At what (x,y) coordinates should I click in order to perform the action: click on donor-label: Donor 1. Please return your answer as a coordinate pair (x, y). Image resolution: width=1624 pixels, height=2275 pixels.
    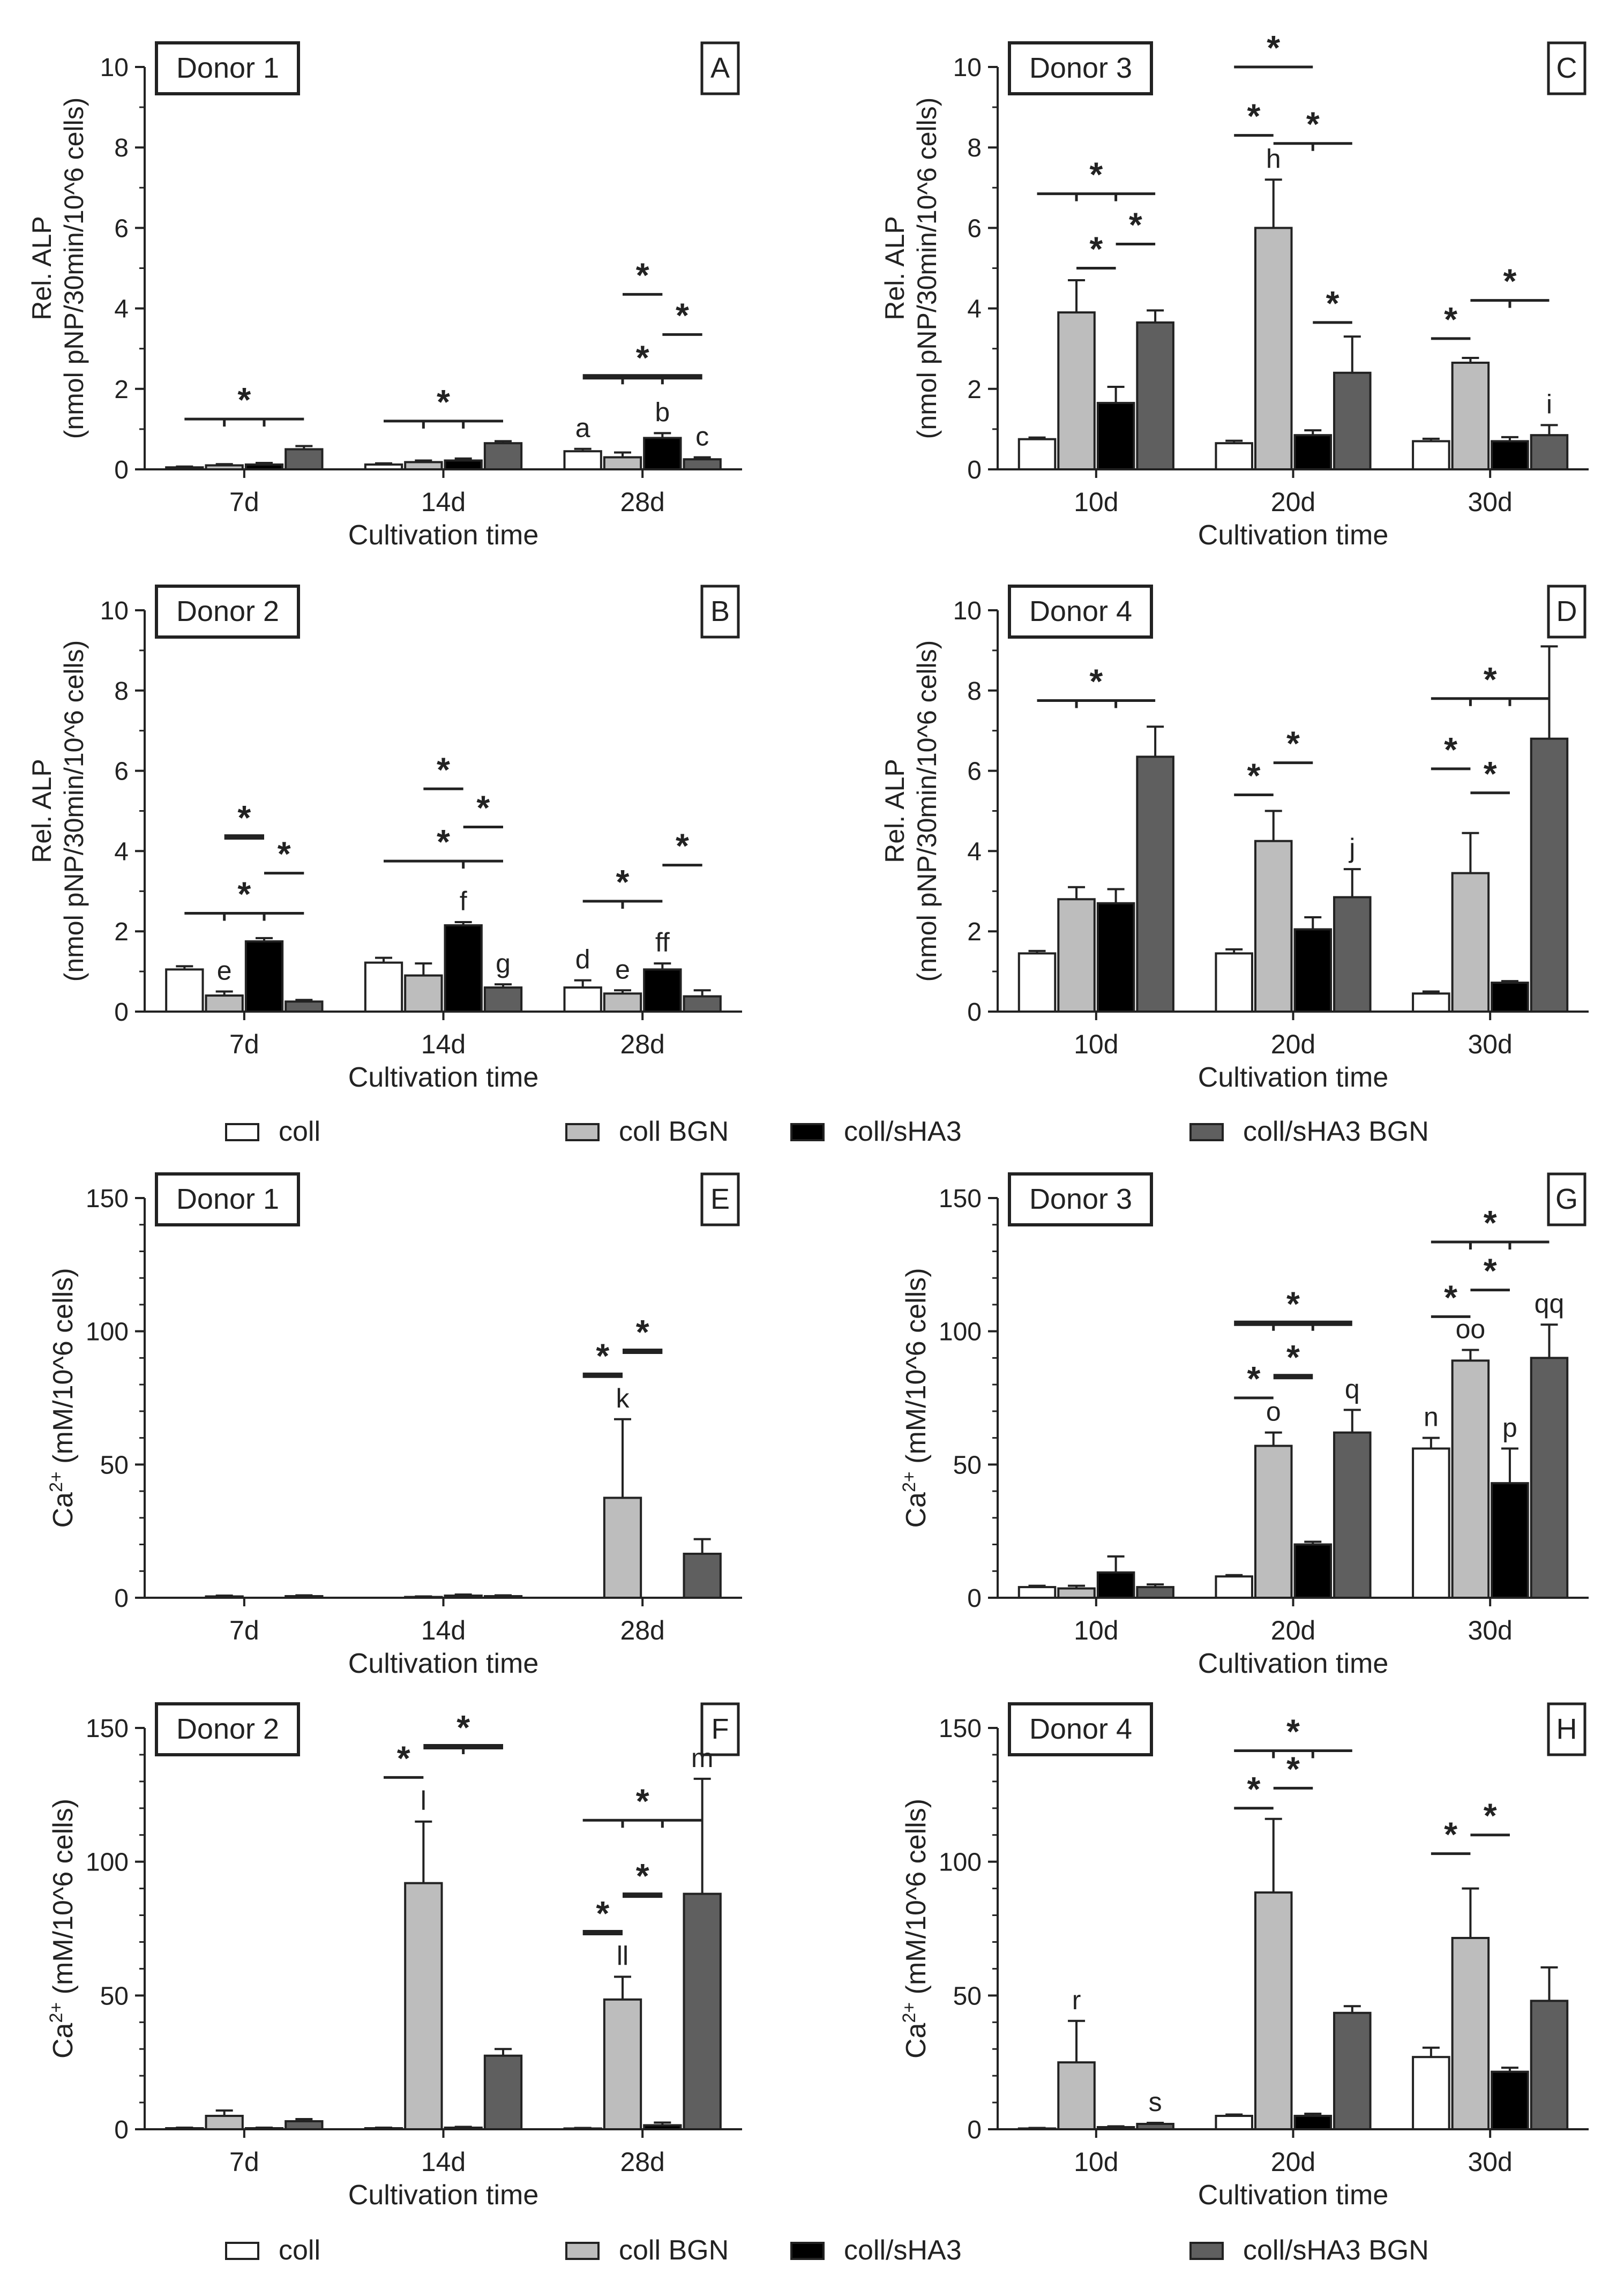
    Looking at the image, I should click on (227, 68).